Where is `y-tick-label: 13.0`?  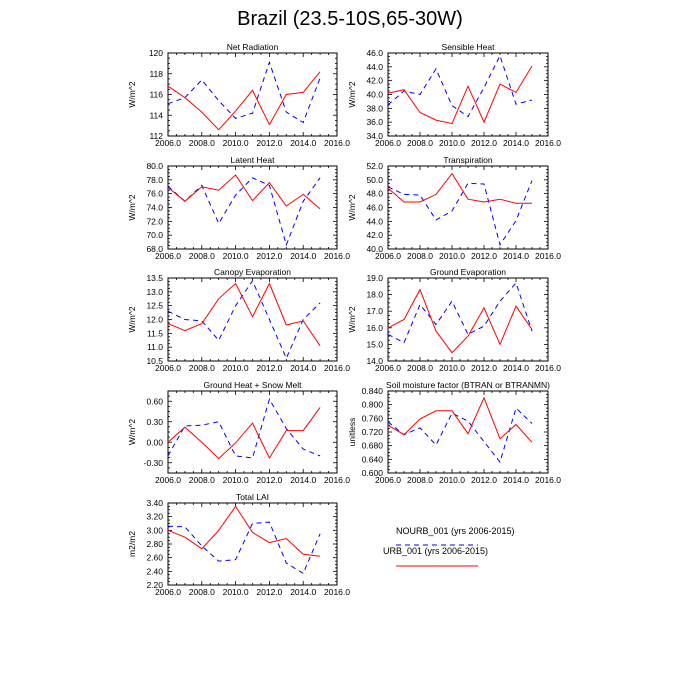 y-tick-label: 13.0 is located at coordinates (154, 292).